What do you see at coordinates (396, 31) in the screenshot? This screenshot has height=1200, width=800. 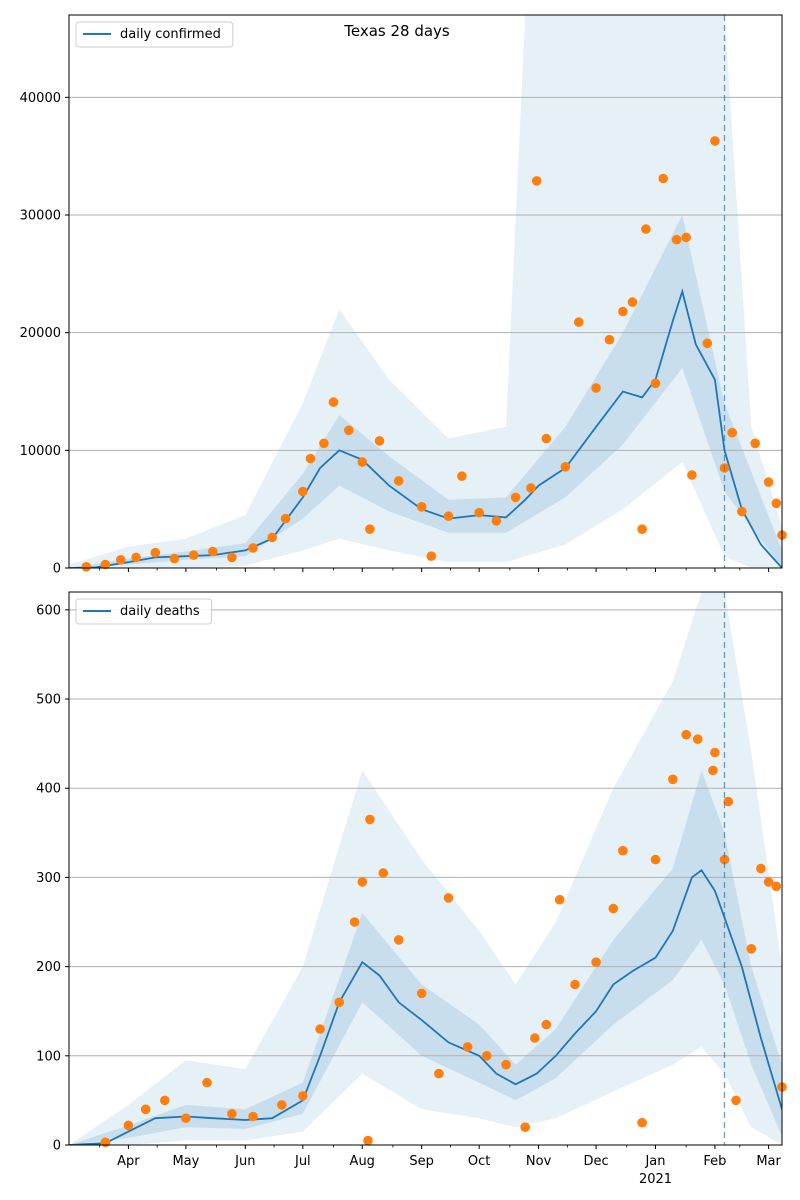 I see `chart-title: Texas 28 days` at bounding box center [396, 31].